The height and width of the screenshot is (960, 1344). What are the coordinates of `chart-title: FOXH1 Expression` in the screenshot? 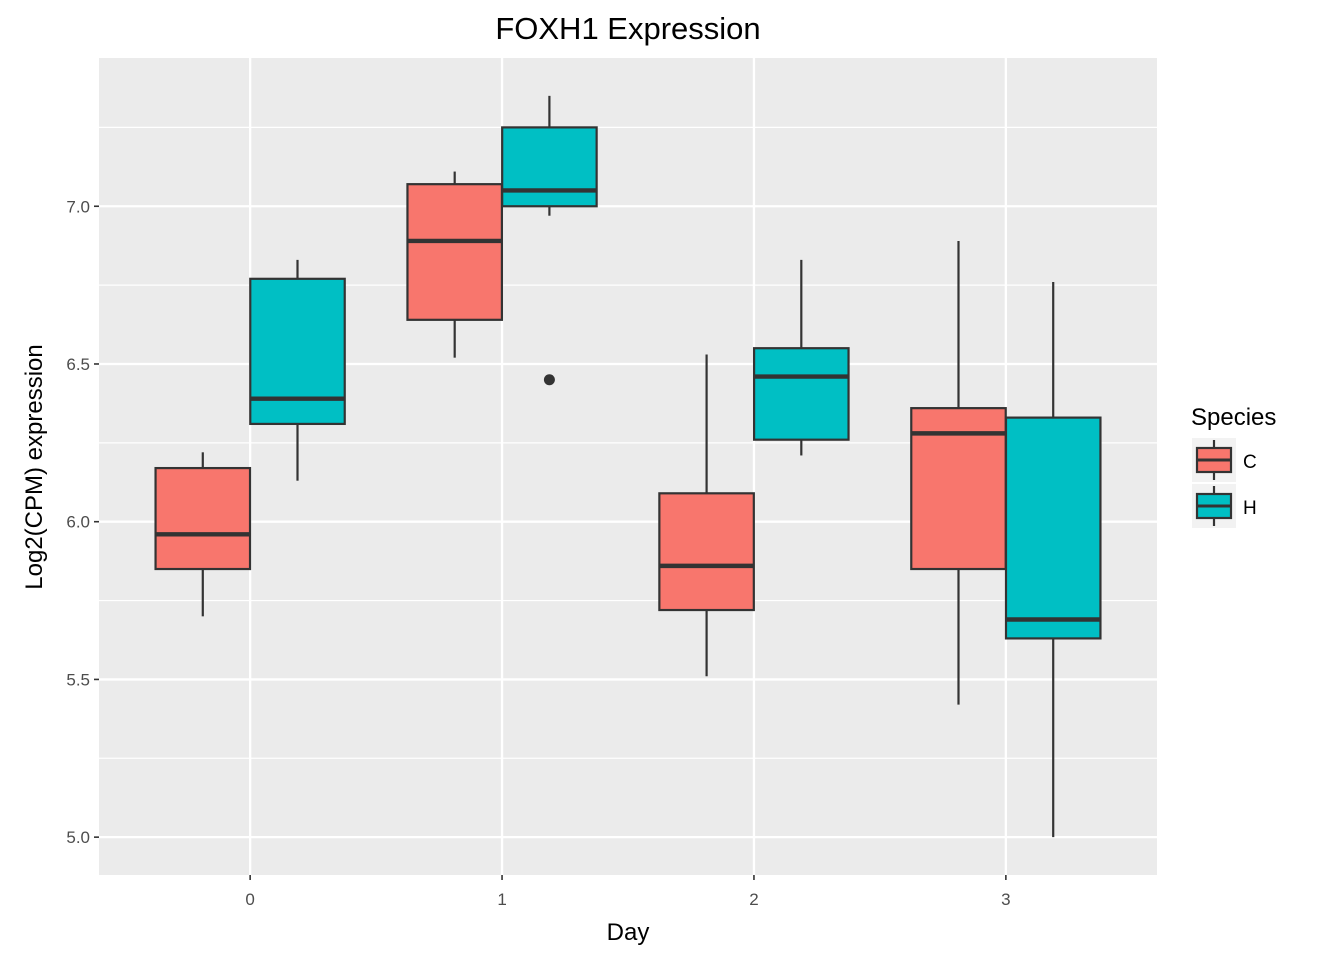 It's located at (627, 28).